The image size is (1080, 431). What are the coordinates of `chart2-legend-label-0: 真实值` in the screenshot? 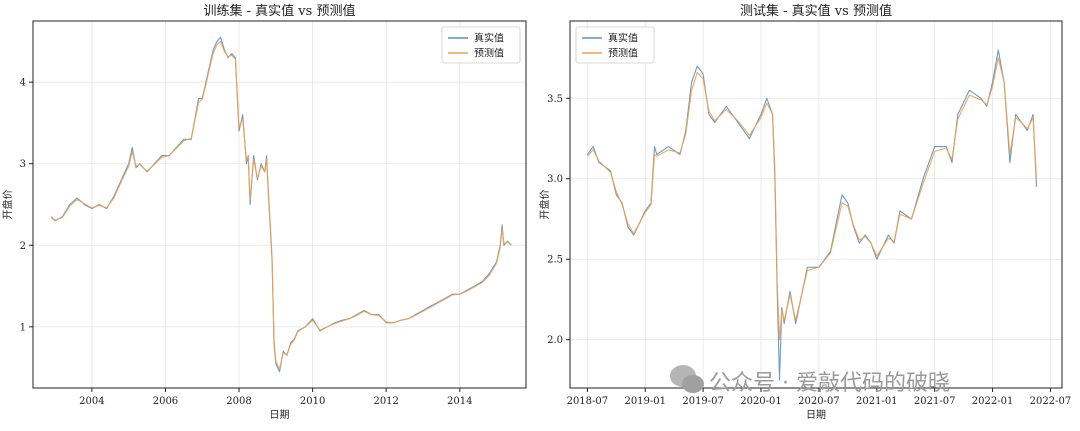 It's located at (623, 38).